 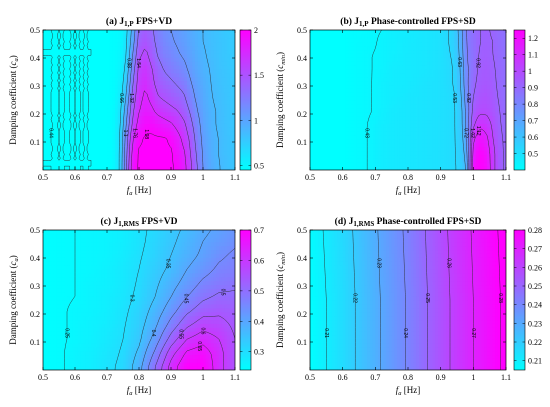 What do you see at coordinates (128, 63) in the screenshot?
I see `contour-label: 0.88` at bounding box center [128, 63].